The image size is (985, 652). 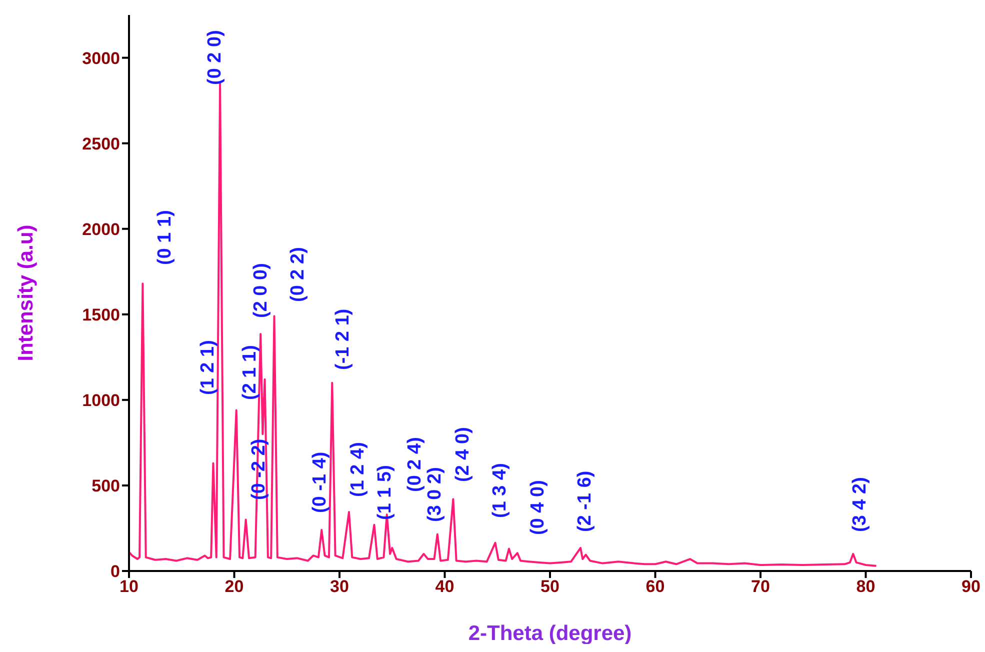 I want to click on annotation: (2 0 0), so click(x=261, y=290).